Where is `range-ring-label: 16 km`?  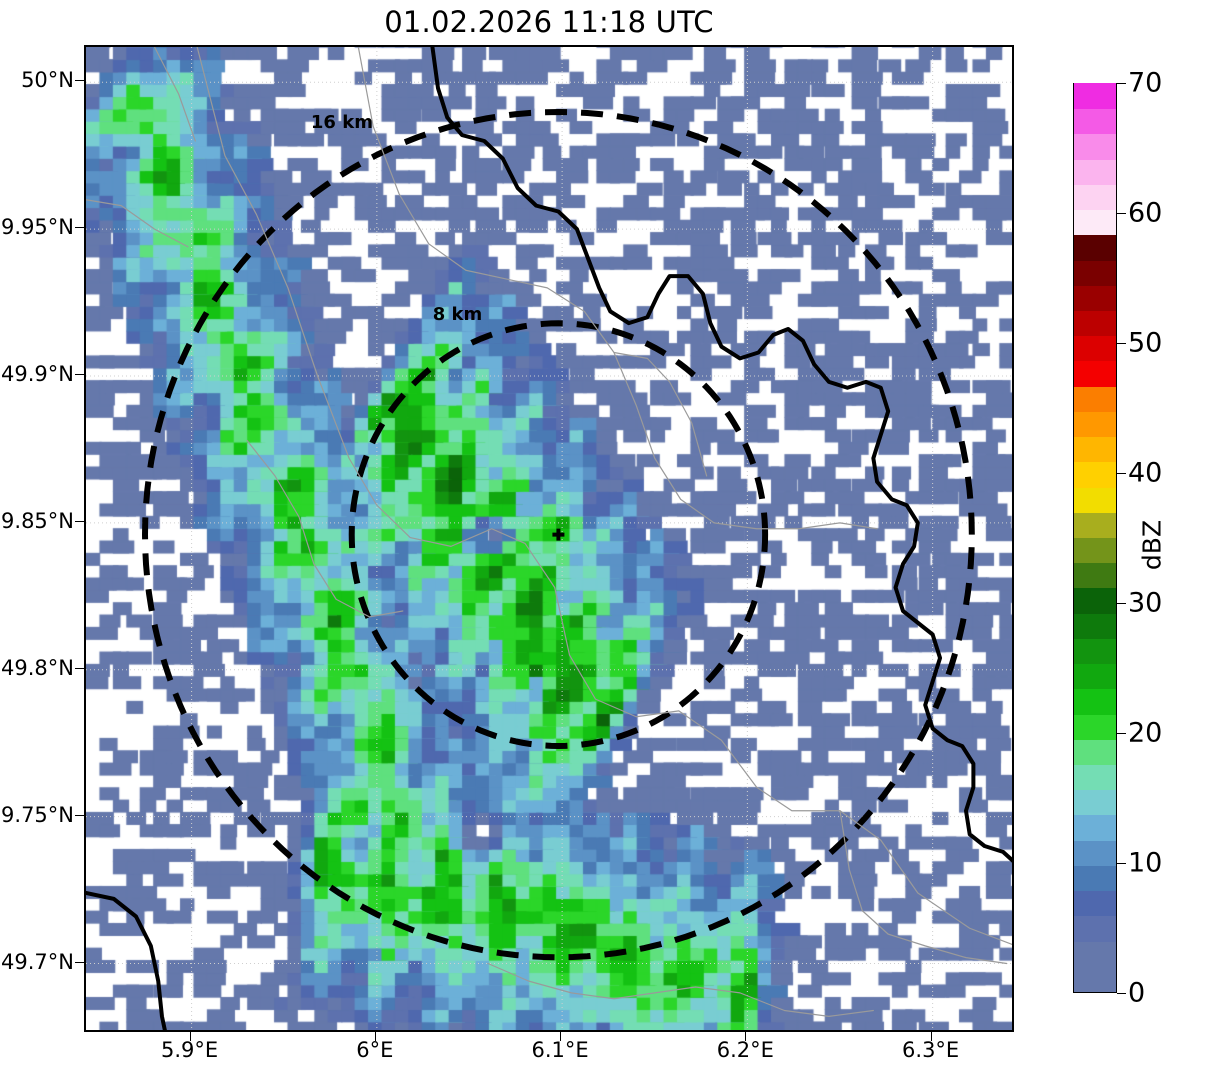
range-ring-label: 16 km is located at coordinates (341, 123).